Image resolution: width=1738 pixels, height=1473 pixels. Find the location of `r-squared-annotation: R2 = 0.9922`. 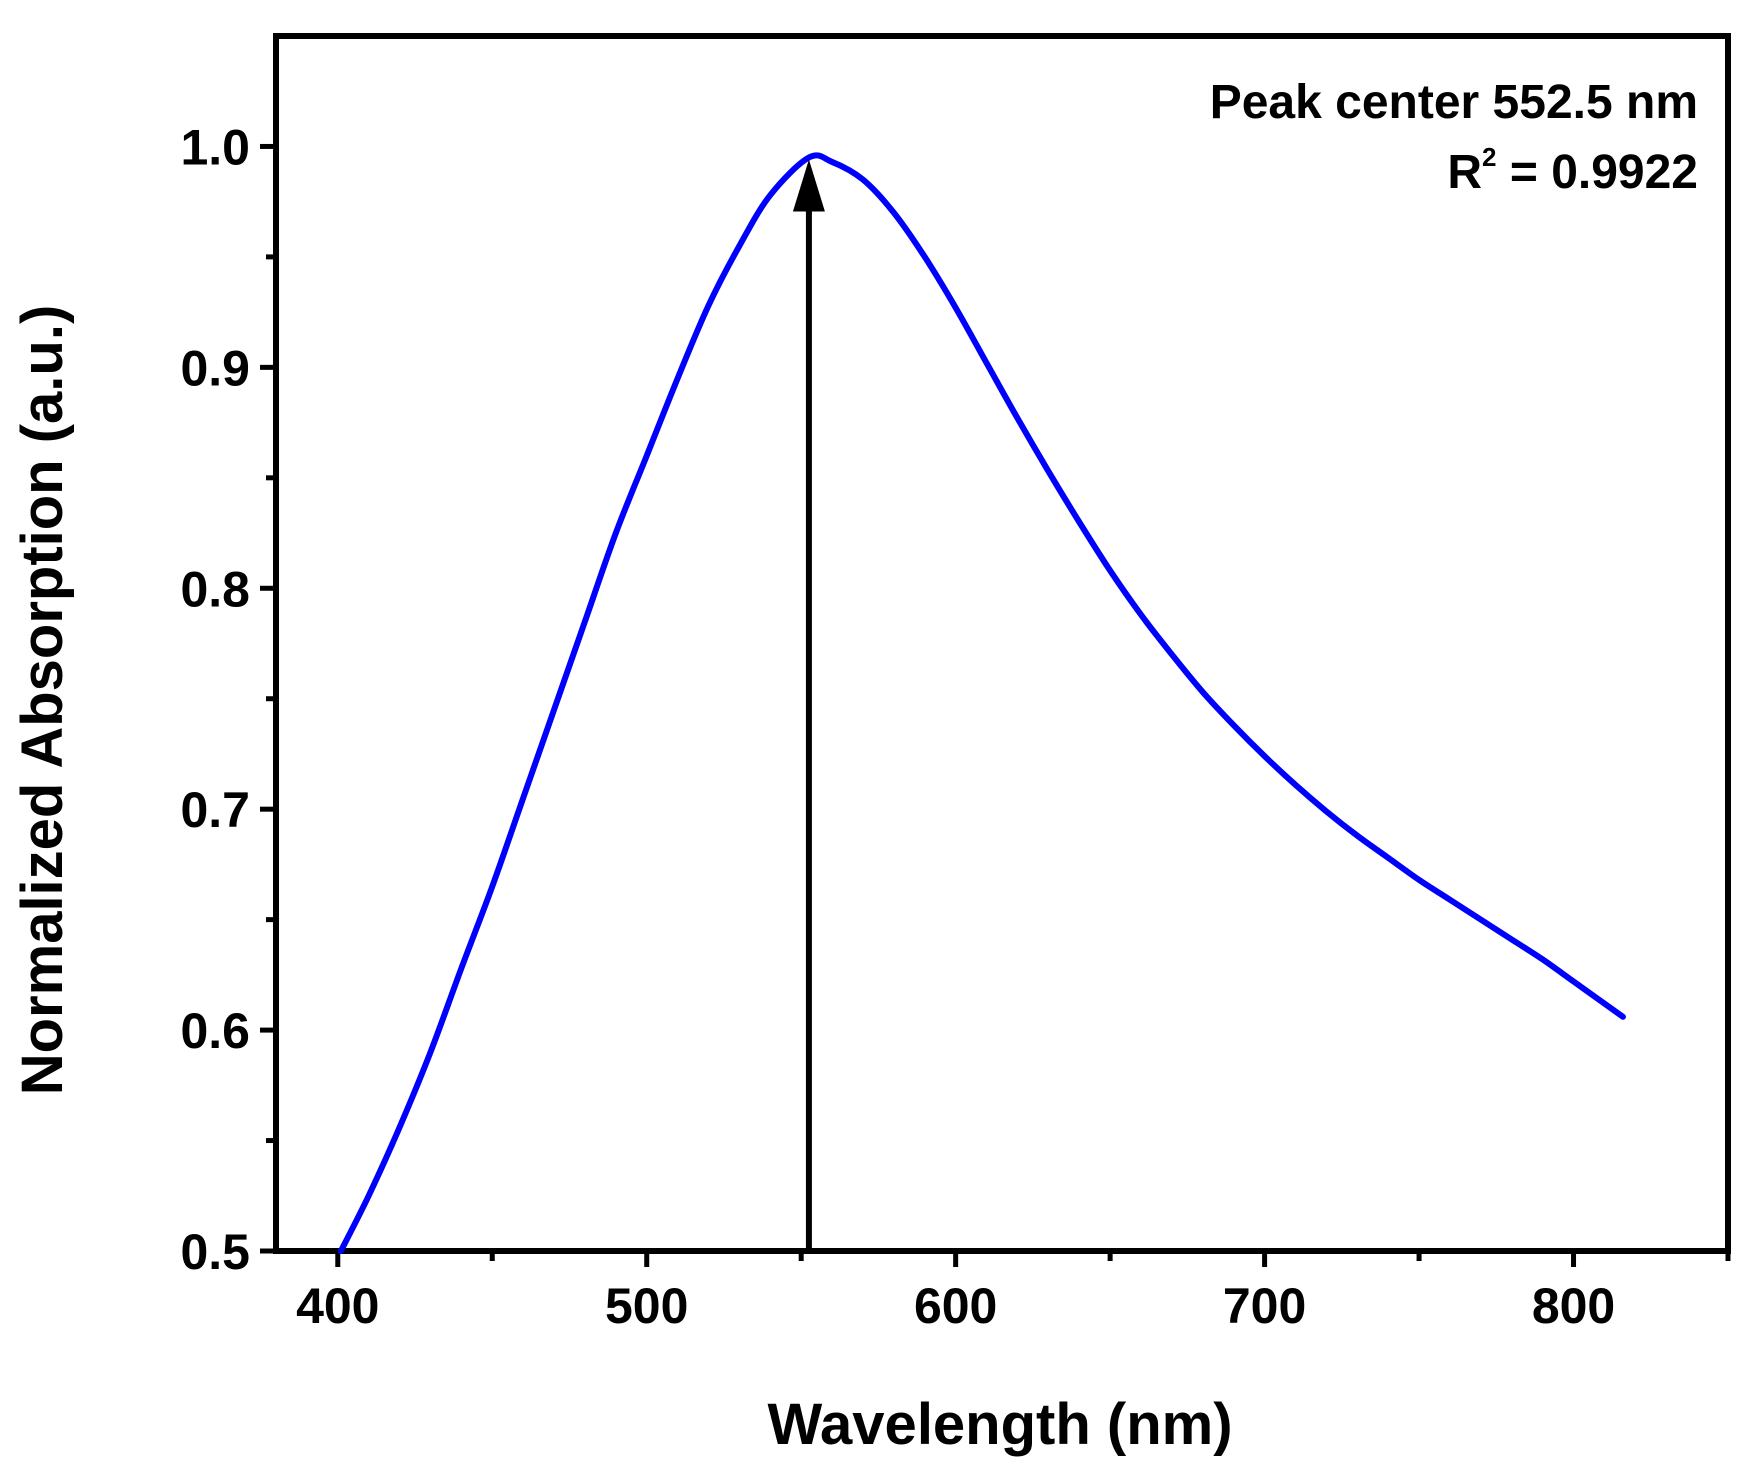

r-squared-annotation: R2 = 0.9922 is located at coordinates (1572, 170).